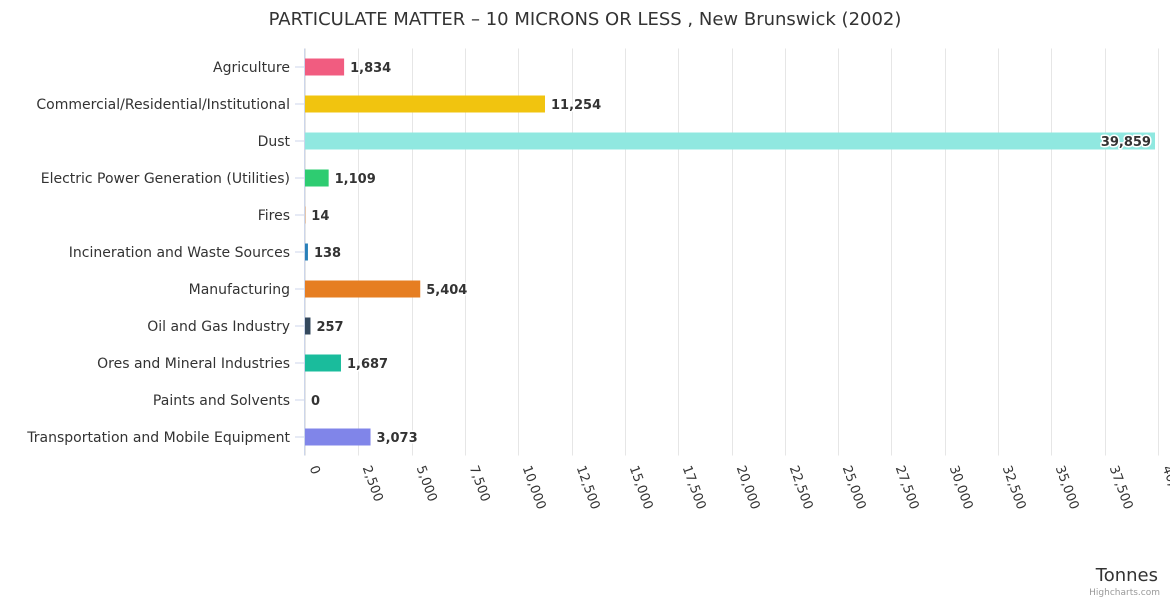 Image resolution: width=1170 pixels, height=600 pixels. What do you see at coordinates (274, 216) in the screenshot?
I see `category-label: Fires` at bounding box center [274, 216].